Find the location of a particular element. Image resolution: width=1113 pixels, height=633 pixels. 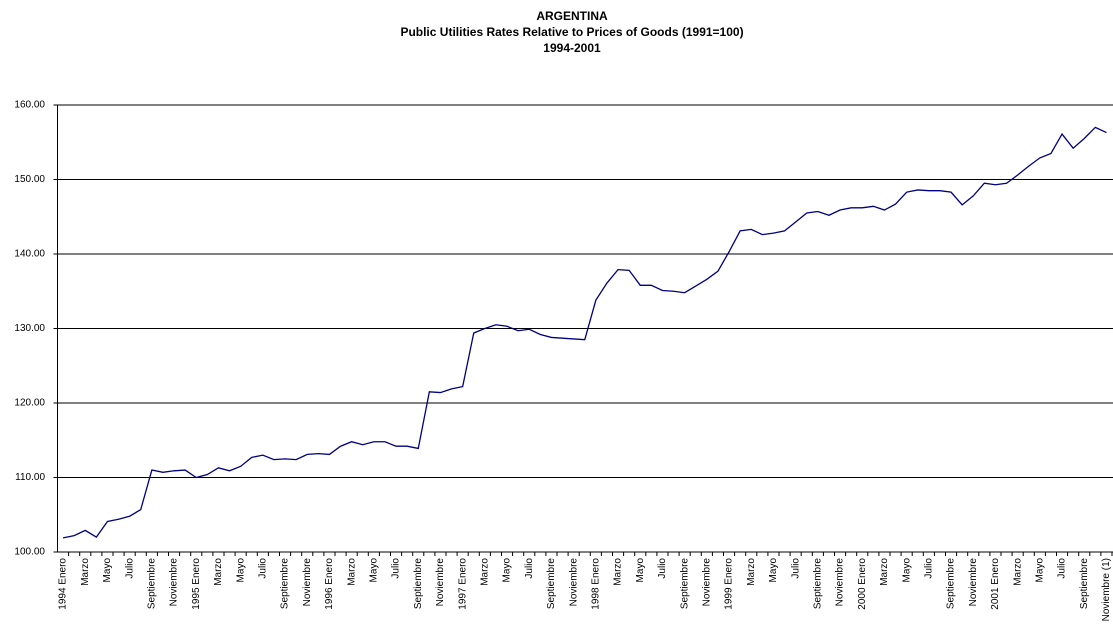

x-tick-label: 1996 Enero is located at coordinates (329, 584).